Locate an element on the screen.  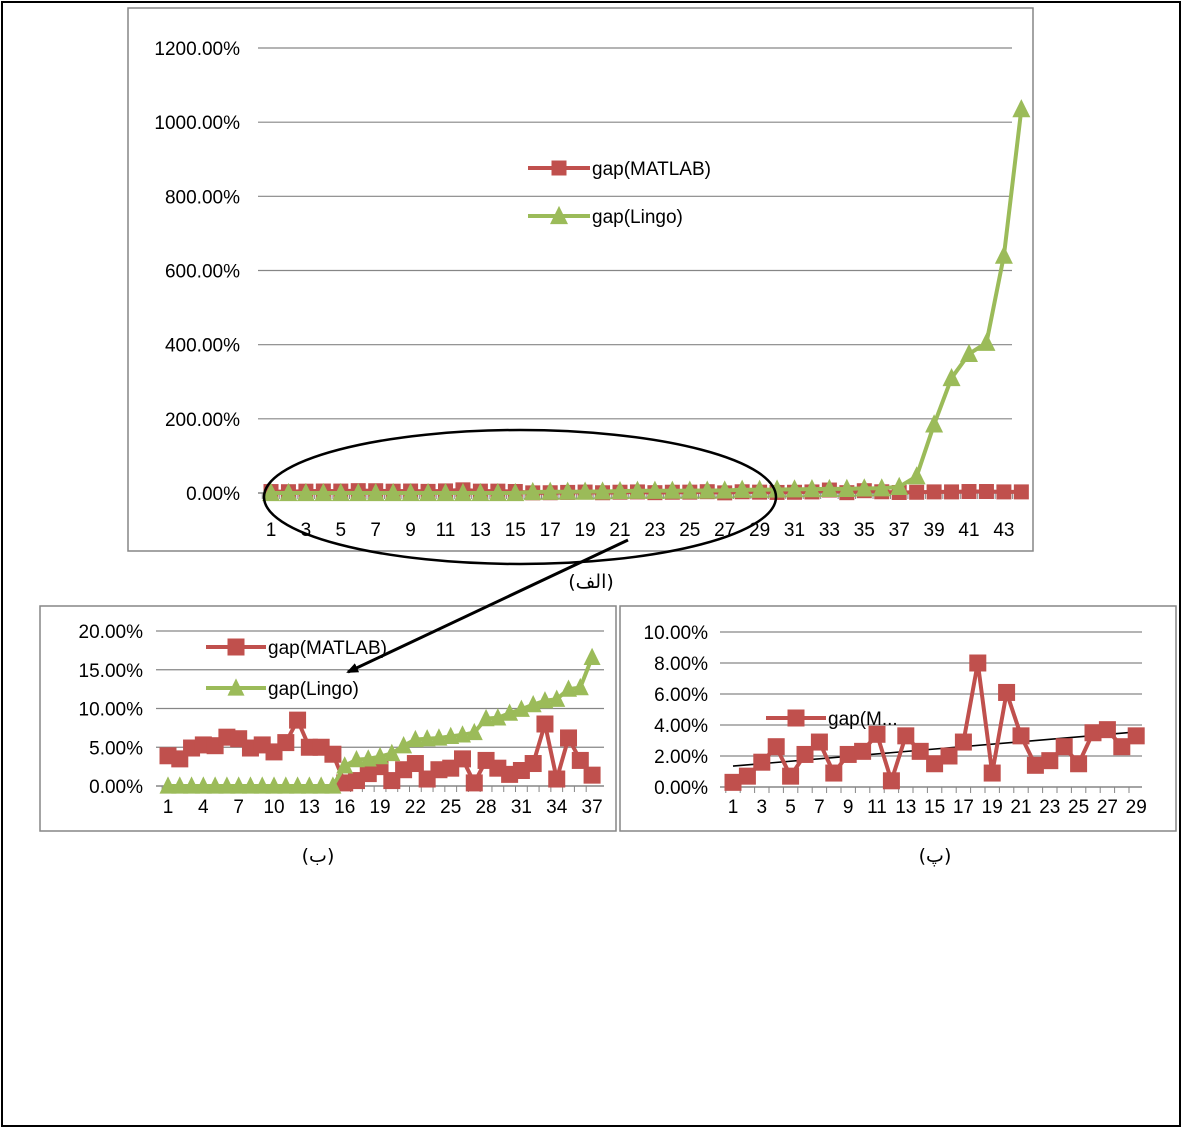
chart-a-legend-lingo-marker is located at coordinates (559, 215).